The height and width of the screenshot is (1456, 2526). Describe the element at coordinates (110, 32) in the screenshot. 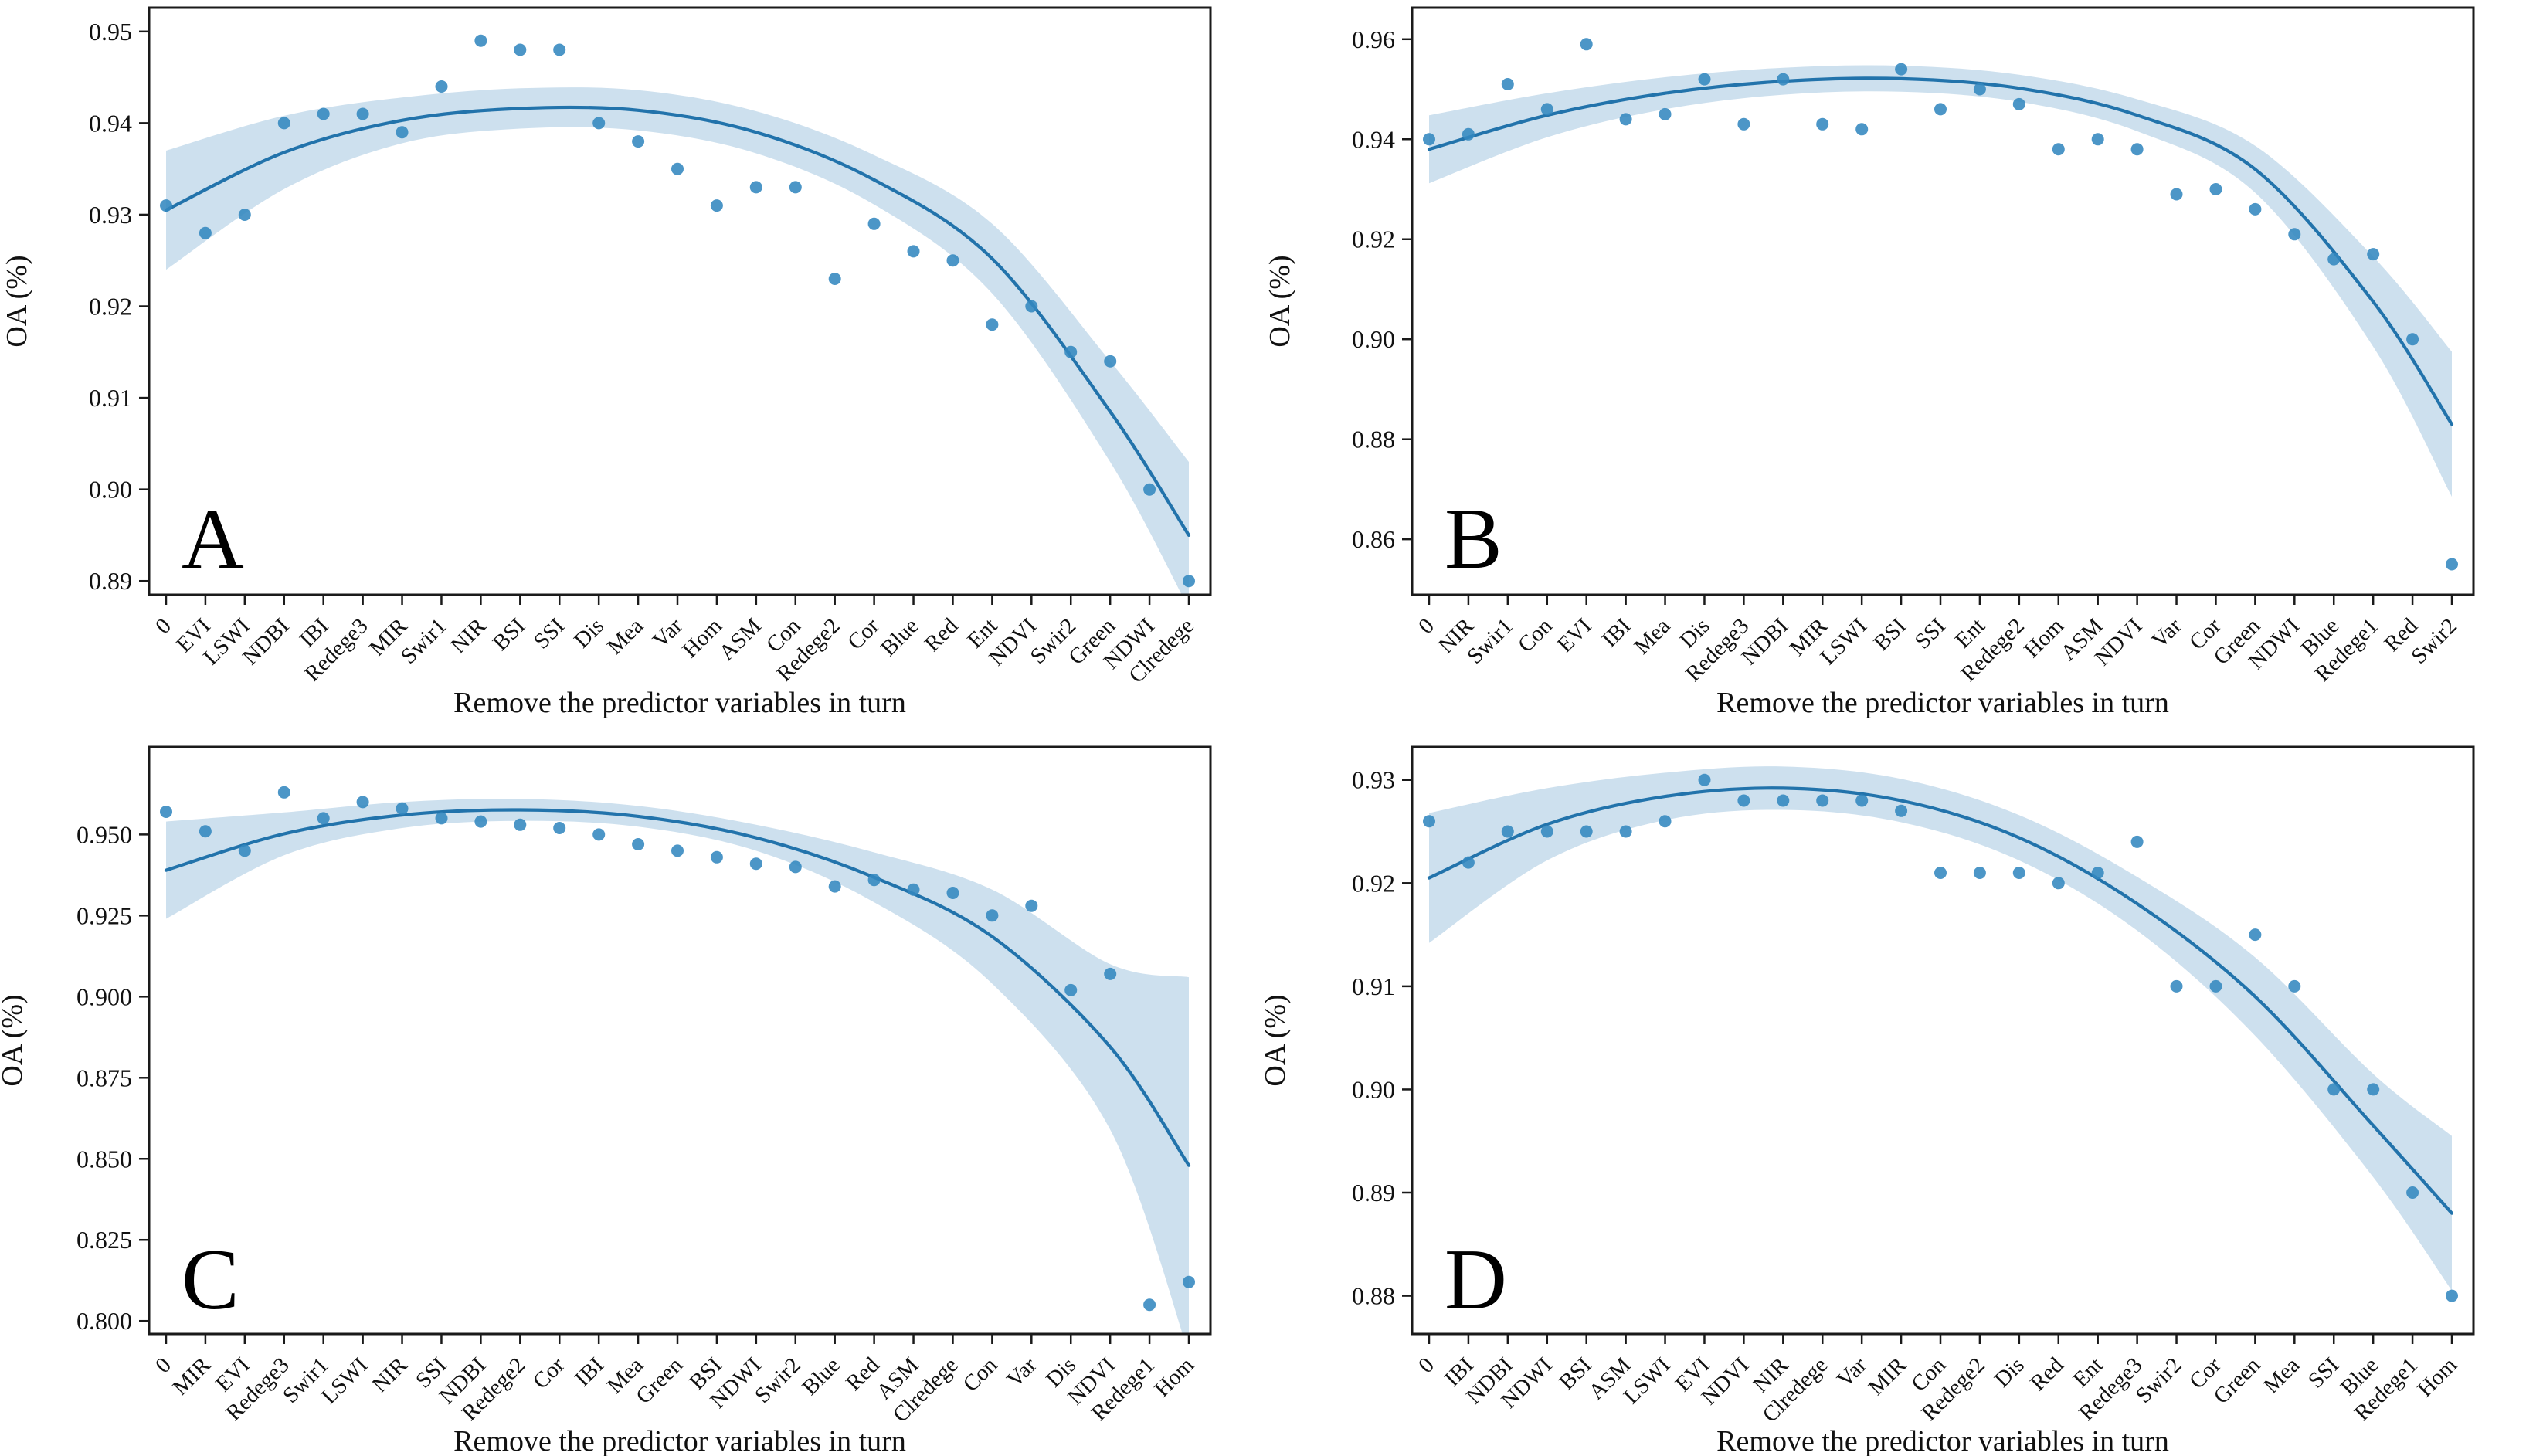

I see `svg-text: 0.95` at that location.